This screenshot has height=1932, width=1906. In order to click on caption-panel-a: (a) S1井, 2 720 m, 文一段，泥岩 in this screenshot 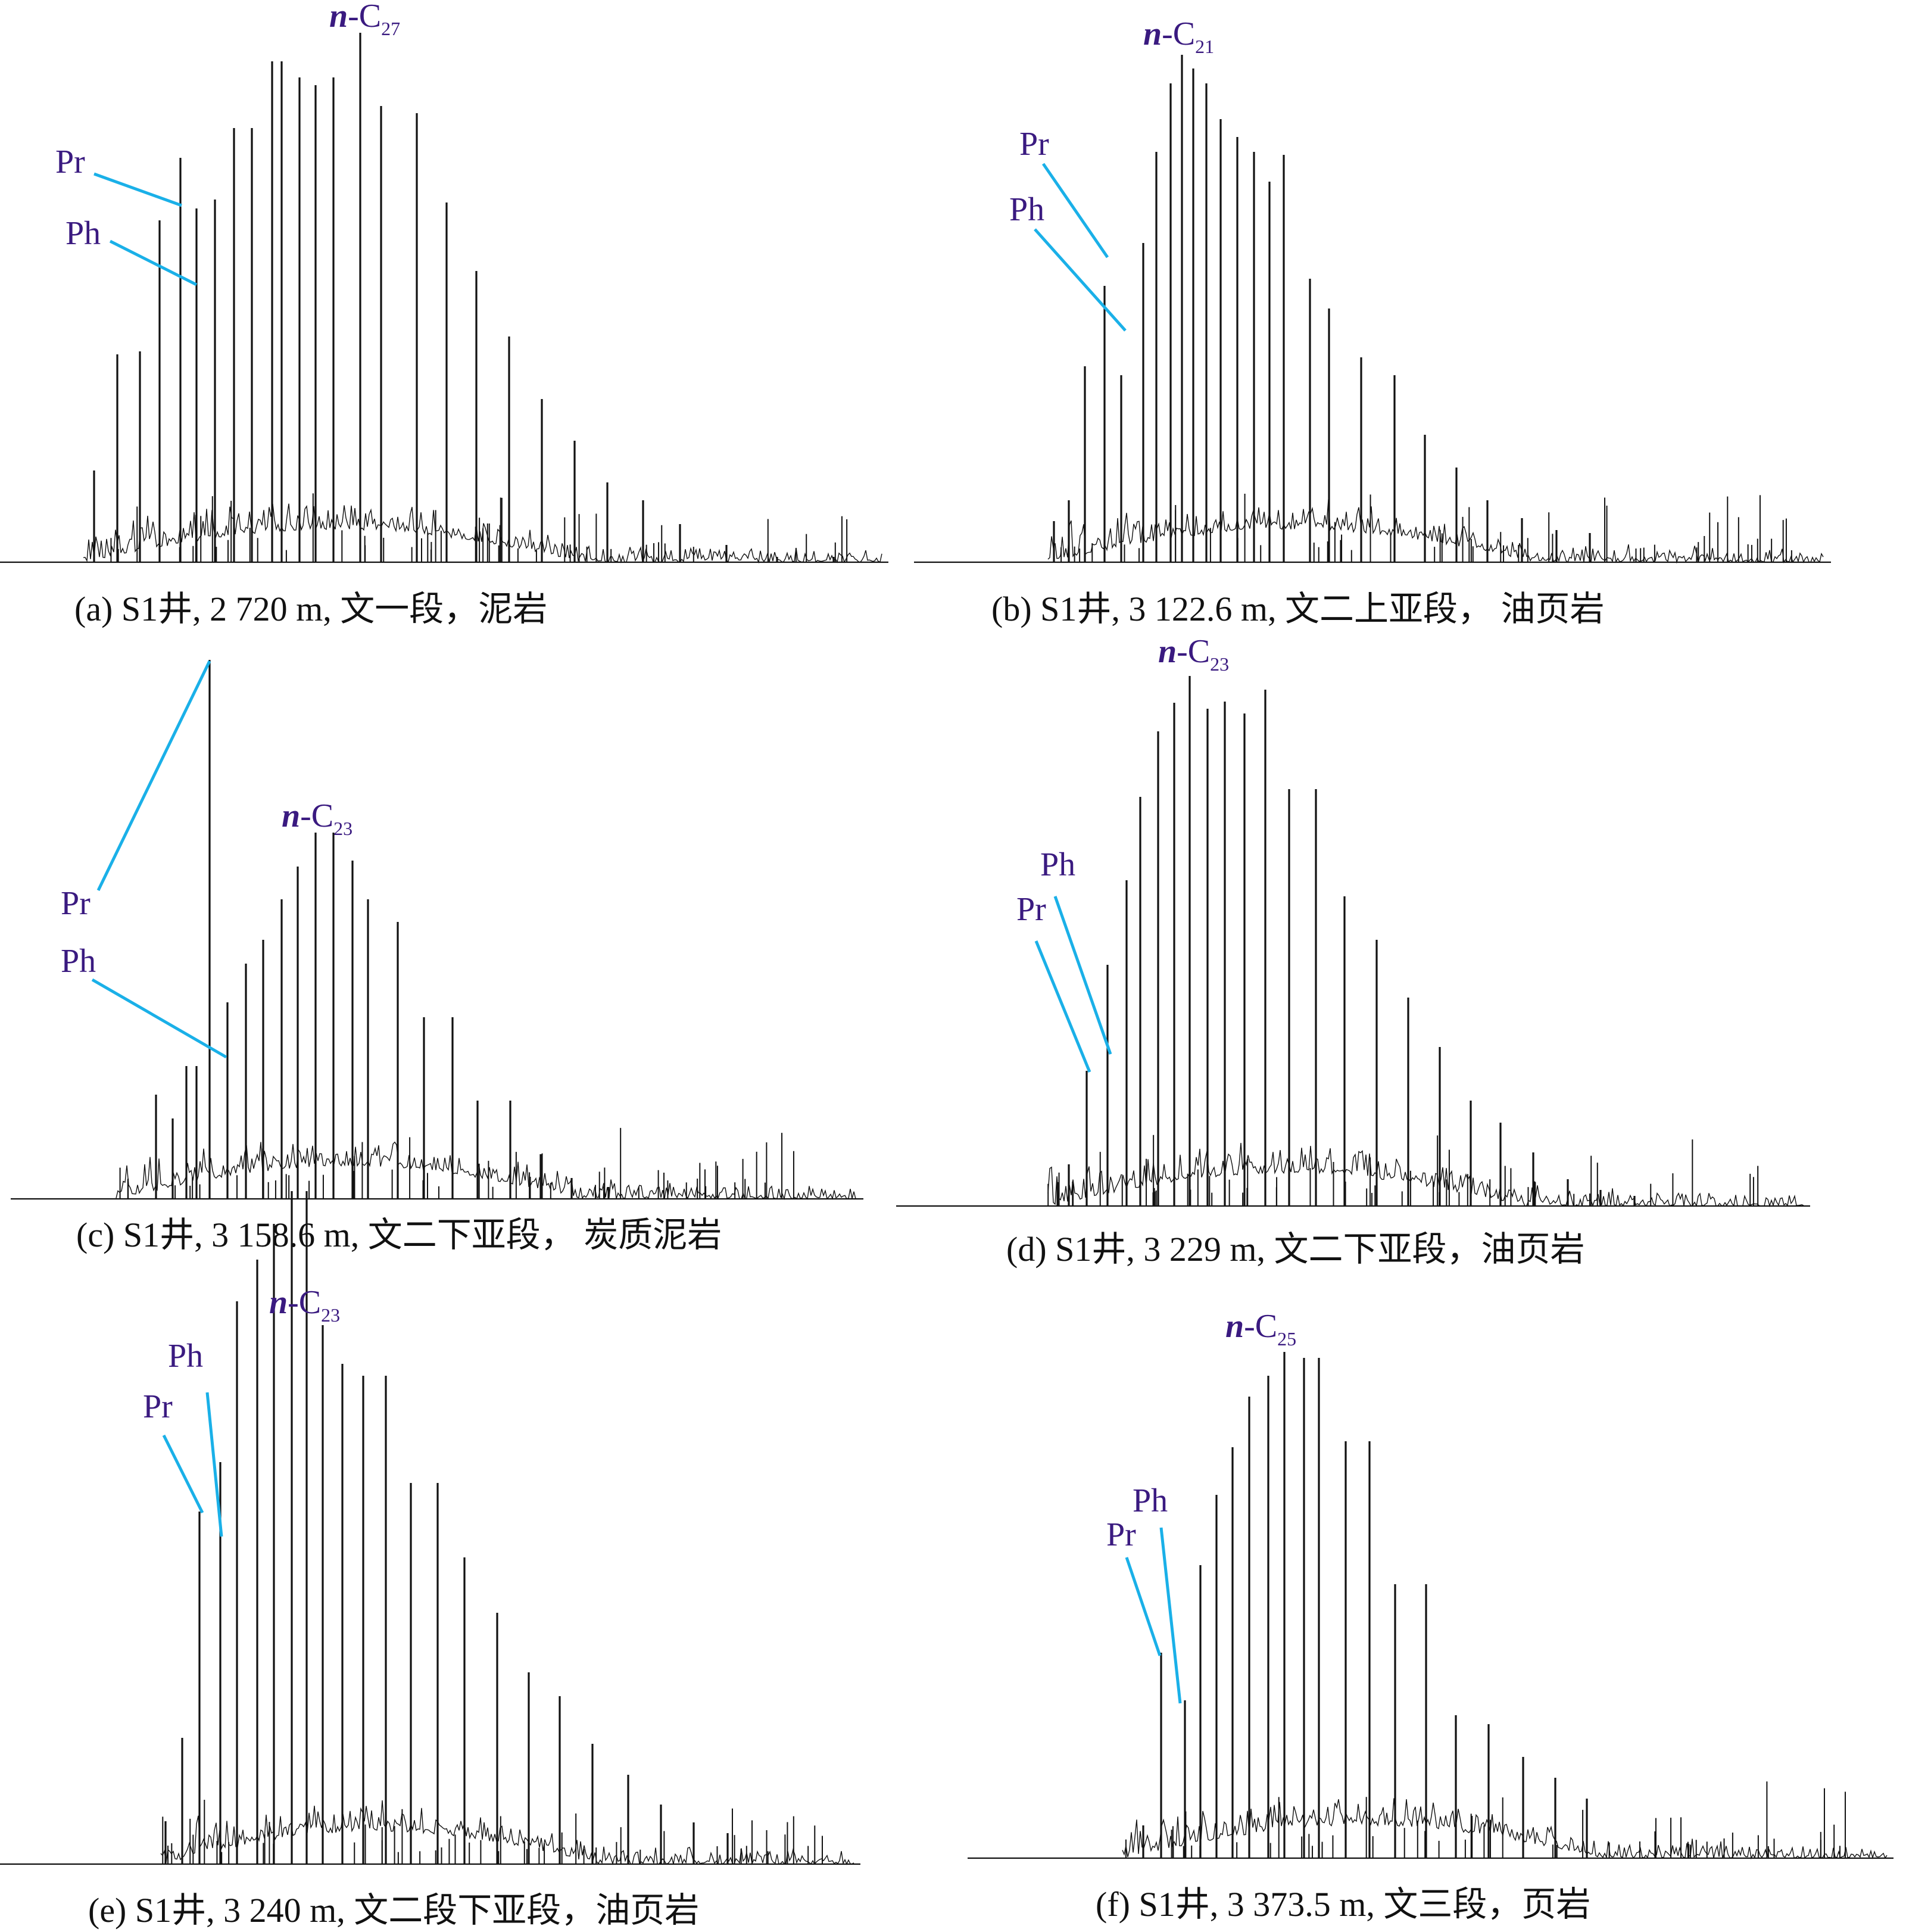, I will do `click(311, 609)`.